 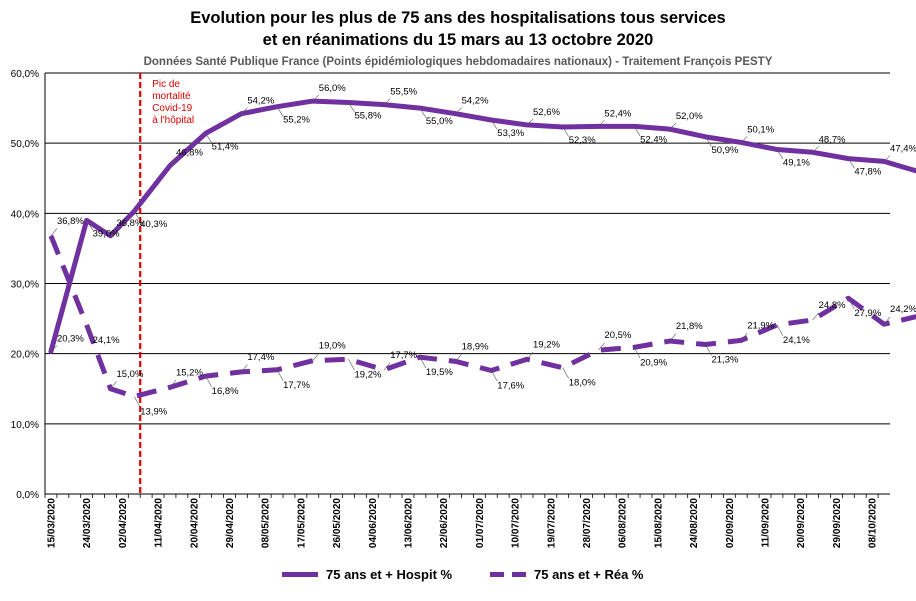 What do you see at coordinates (439, 372) in the screenshot?
I see `rea-data-label: 19,5%` at bounding box center [439, 372].